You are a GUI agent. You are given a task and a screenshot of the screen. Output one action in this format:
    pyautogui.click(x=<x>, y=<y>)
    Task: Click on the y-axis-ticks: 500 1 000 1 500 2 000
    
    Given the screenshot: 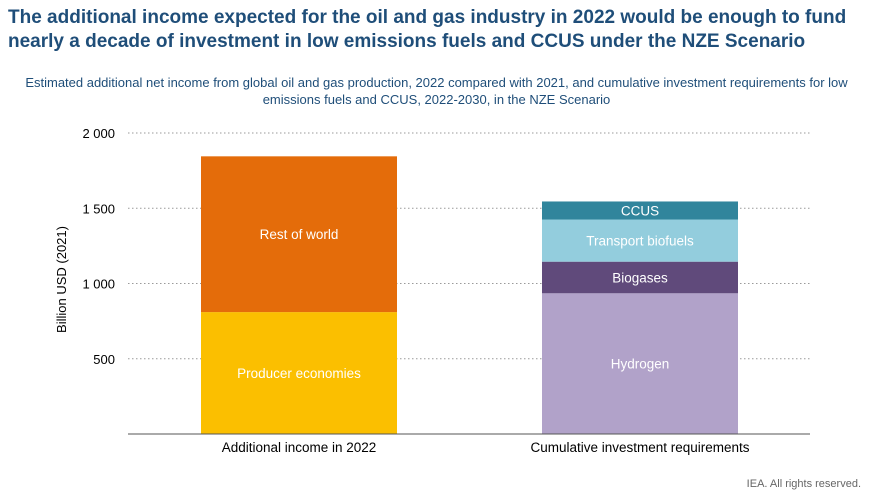 What is the action you would take?
    pyautogui.click(x=98, y=246)
    